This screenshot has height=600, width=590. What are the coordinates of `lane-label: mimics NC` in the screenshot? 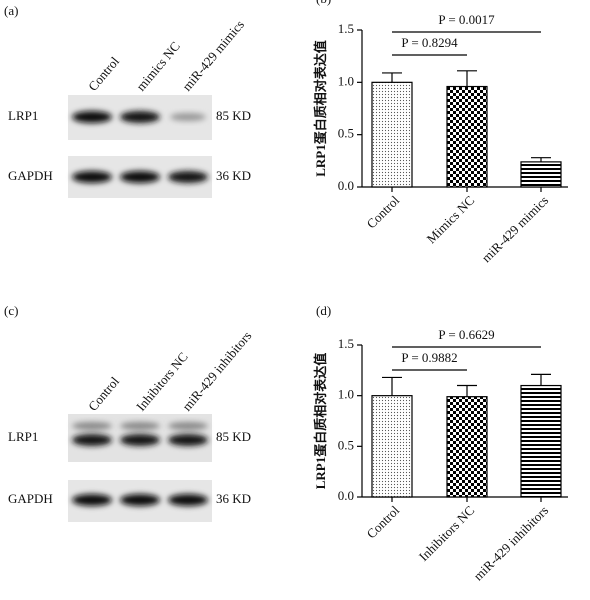 It's located at (158, 66).